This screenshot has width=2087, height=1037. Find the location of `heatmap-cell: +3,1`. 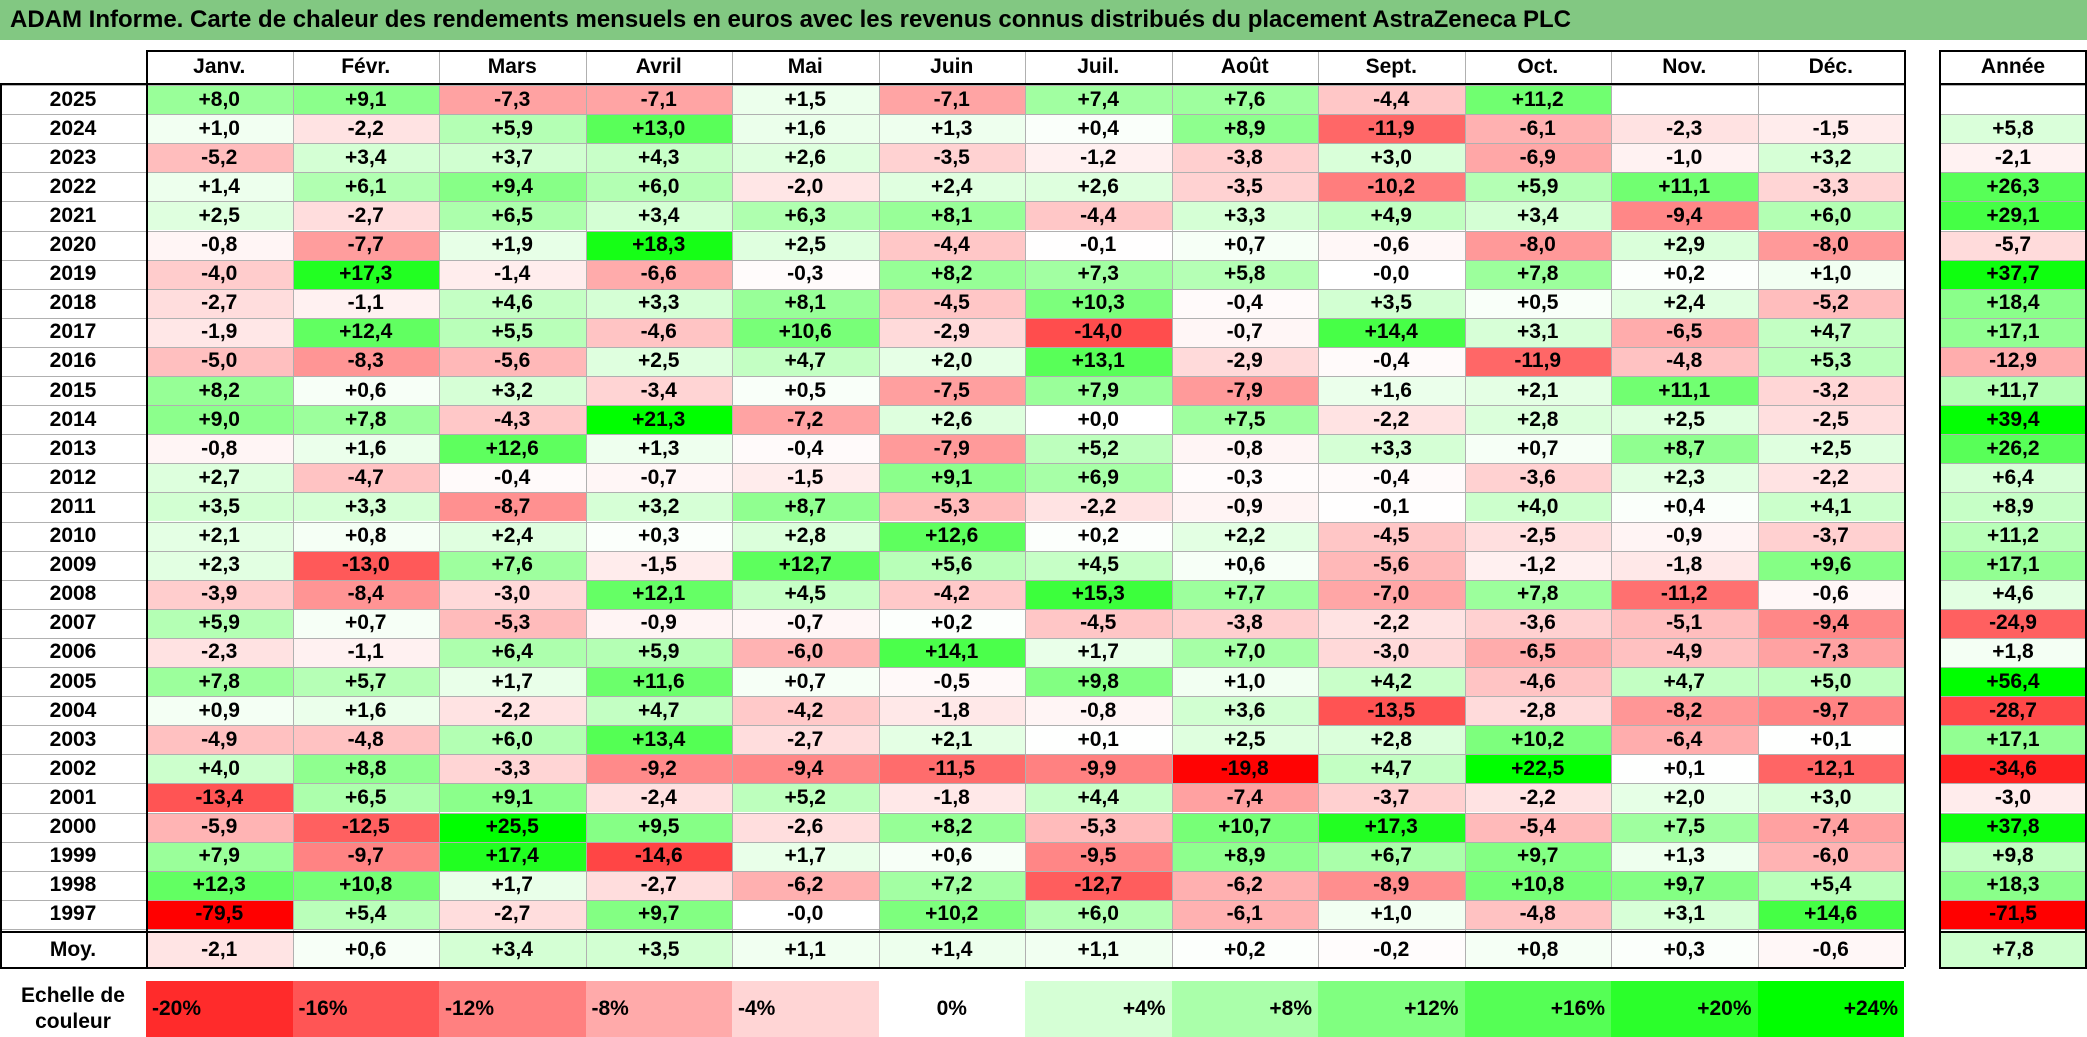

heatmap-cell: +3,1 is located at coordinates (1537, 332).